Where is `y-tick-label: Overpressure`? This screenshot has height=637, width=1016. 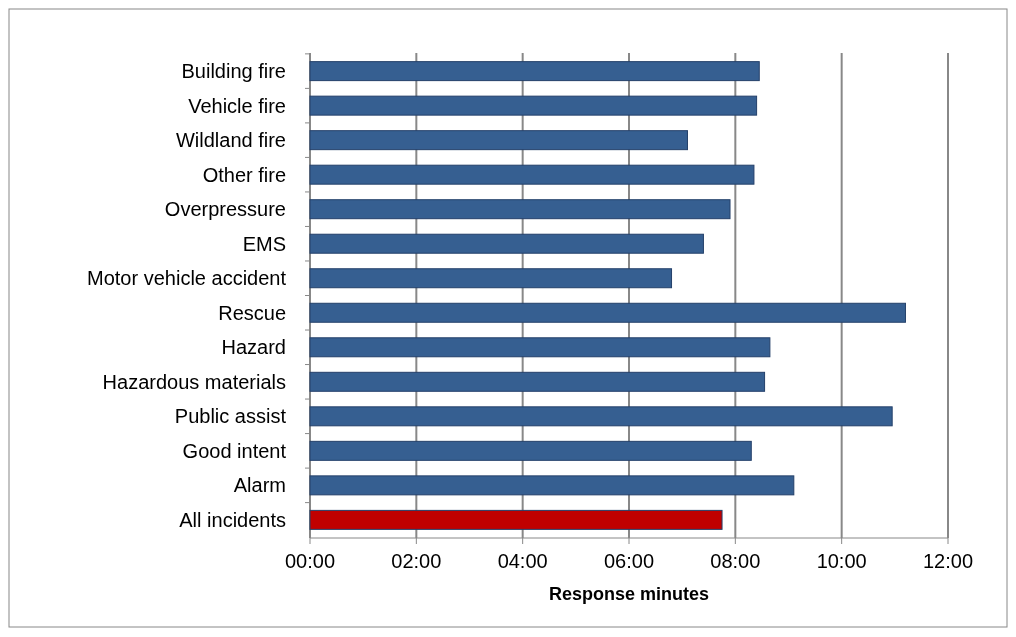 y-tick-label: Overpressure is located at coordinates (225, 209).